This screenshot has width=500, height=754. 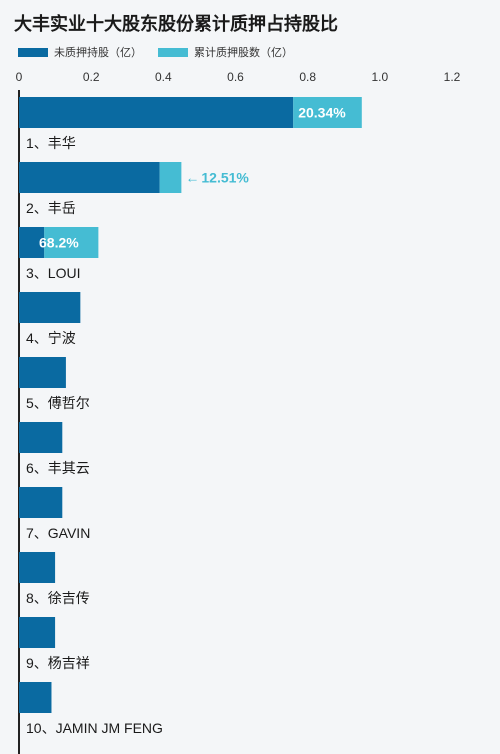 I want to click on x-tick-label: 0.2, so click(x=91, y=77).